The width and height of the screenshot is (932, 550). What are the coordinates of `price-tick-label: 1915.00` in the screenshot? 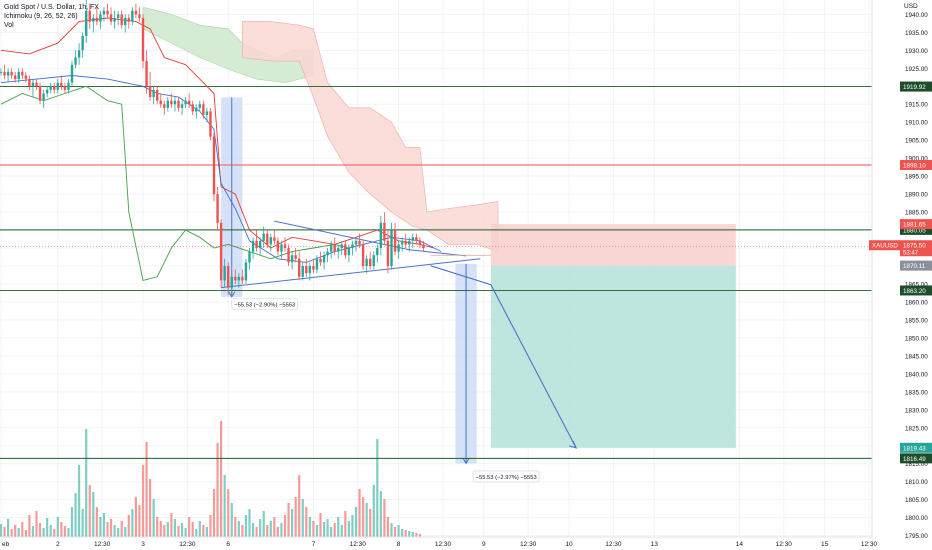 It's located at (916, 105).